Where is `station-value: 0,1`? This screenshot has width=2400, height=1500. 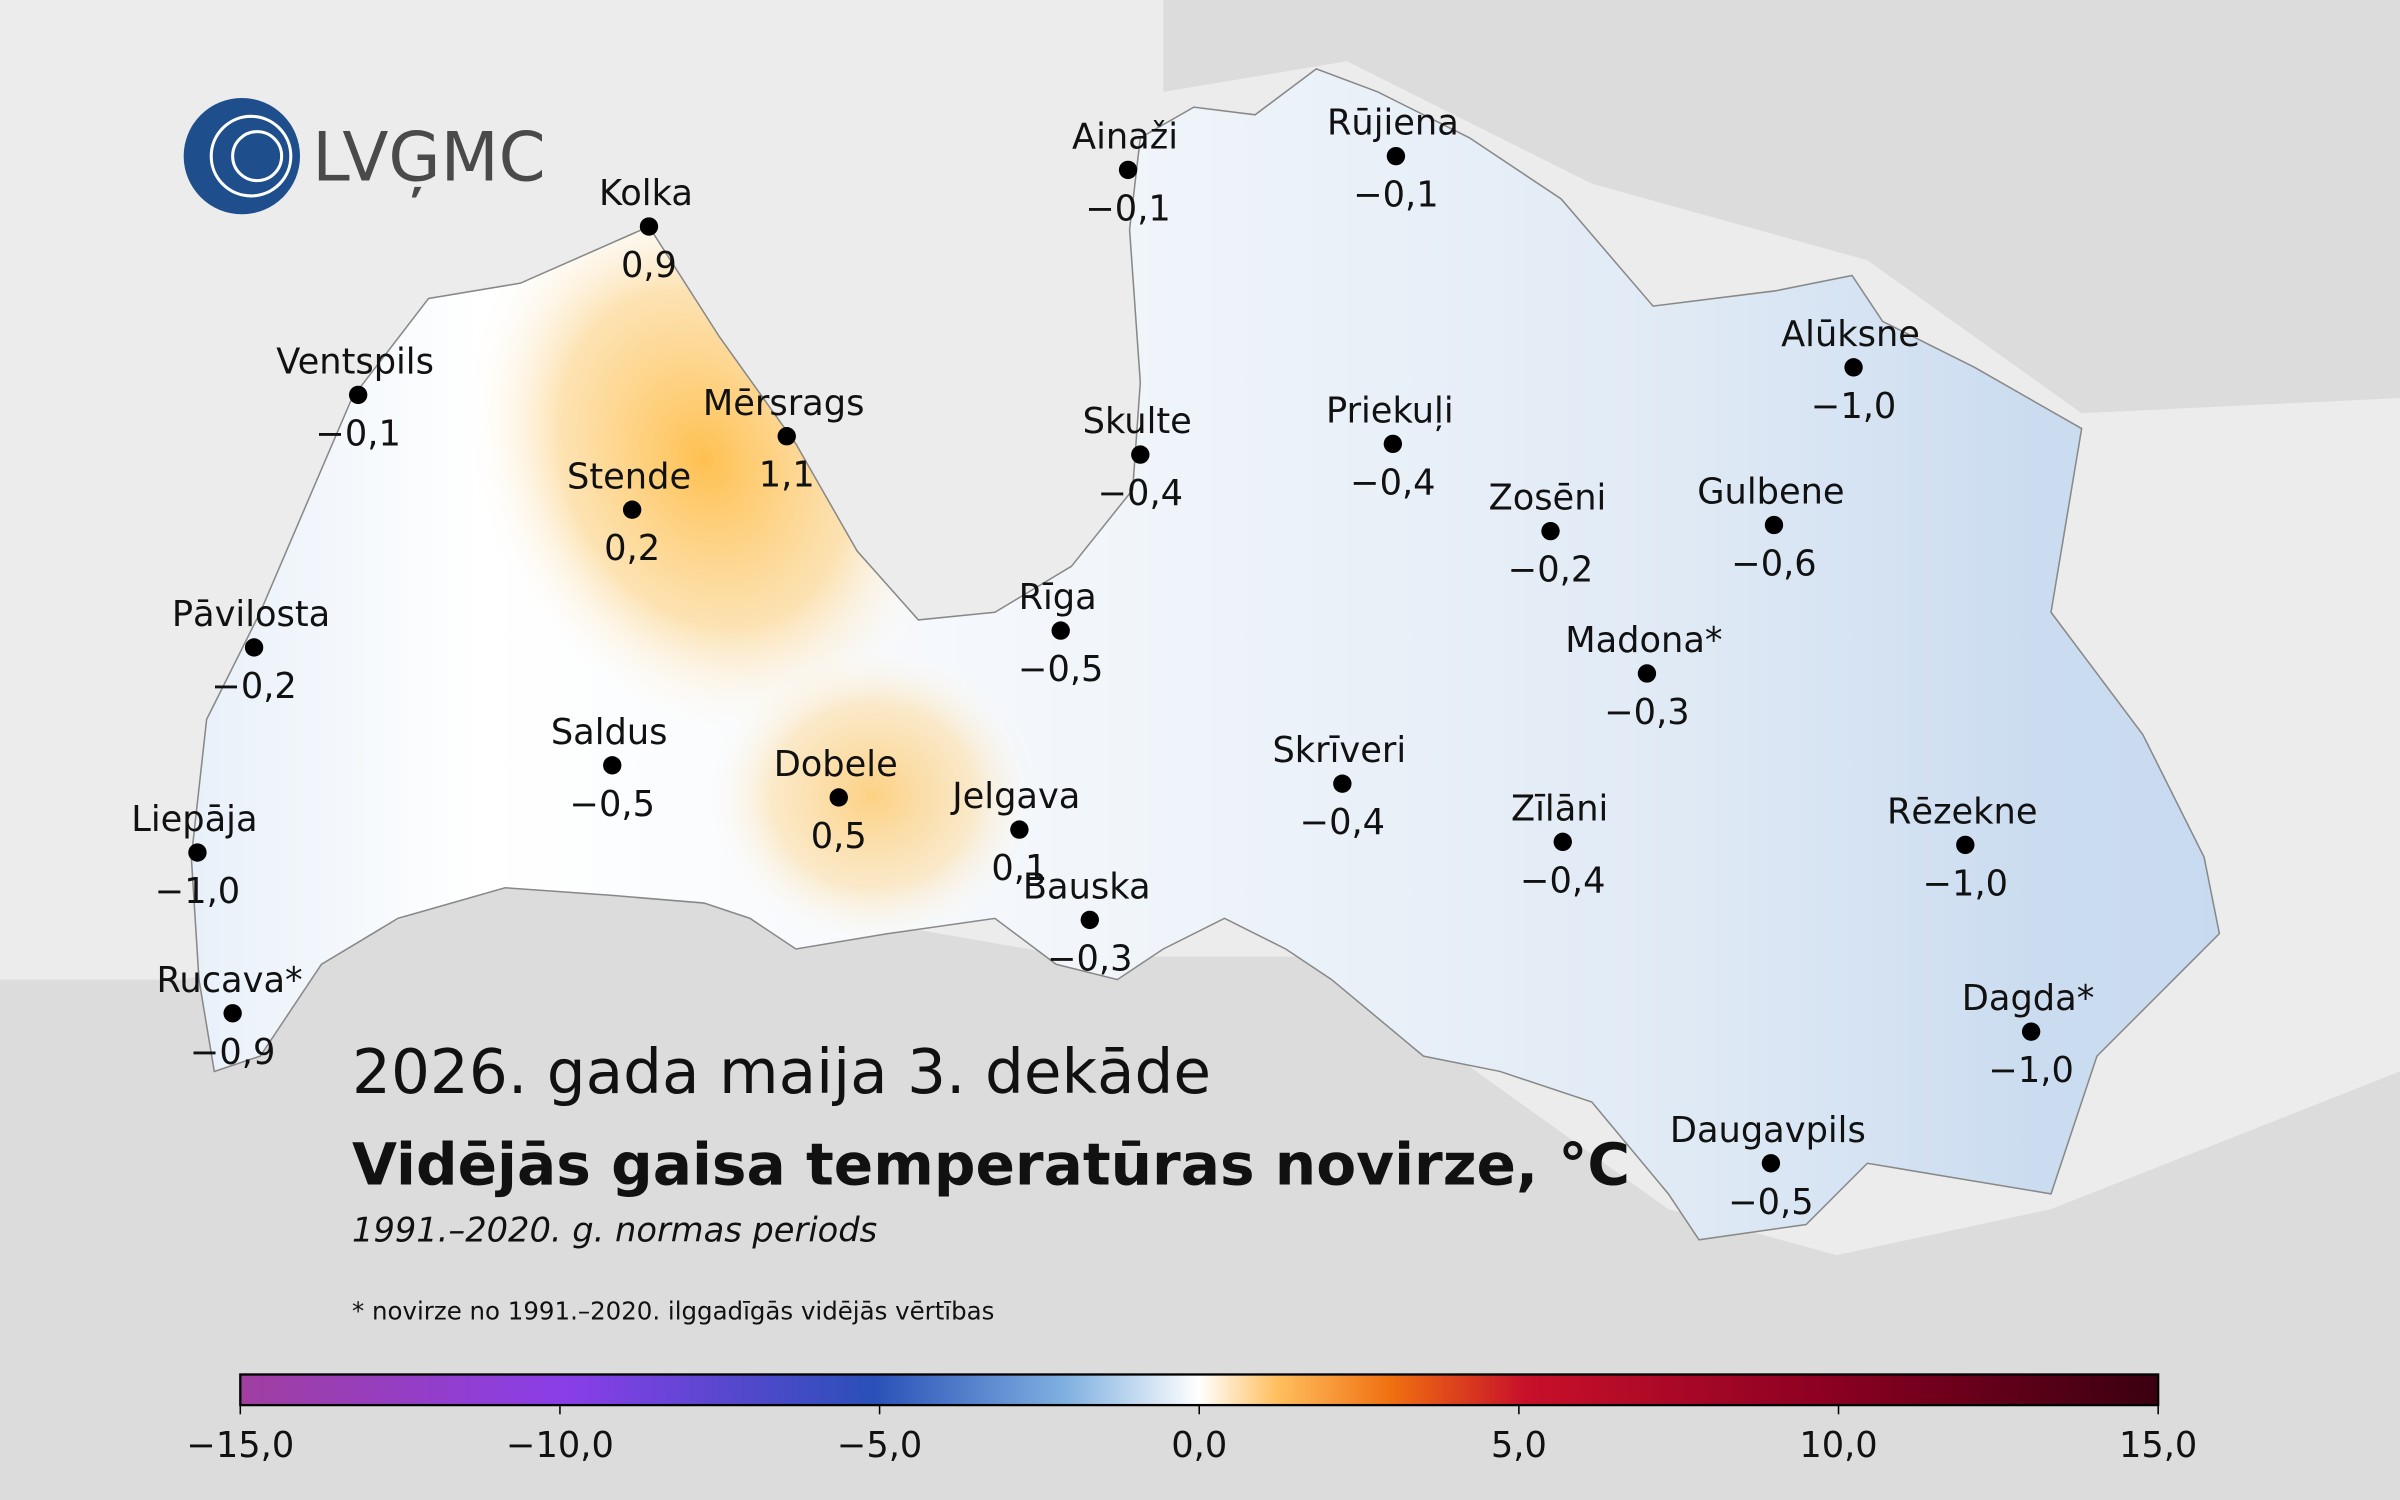
station-value: 0,1 is located at coordinates (1019, 868).